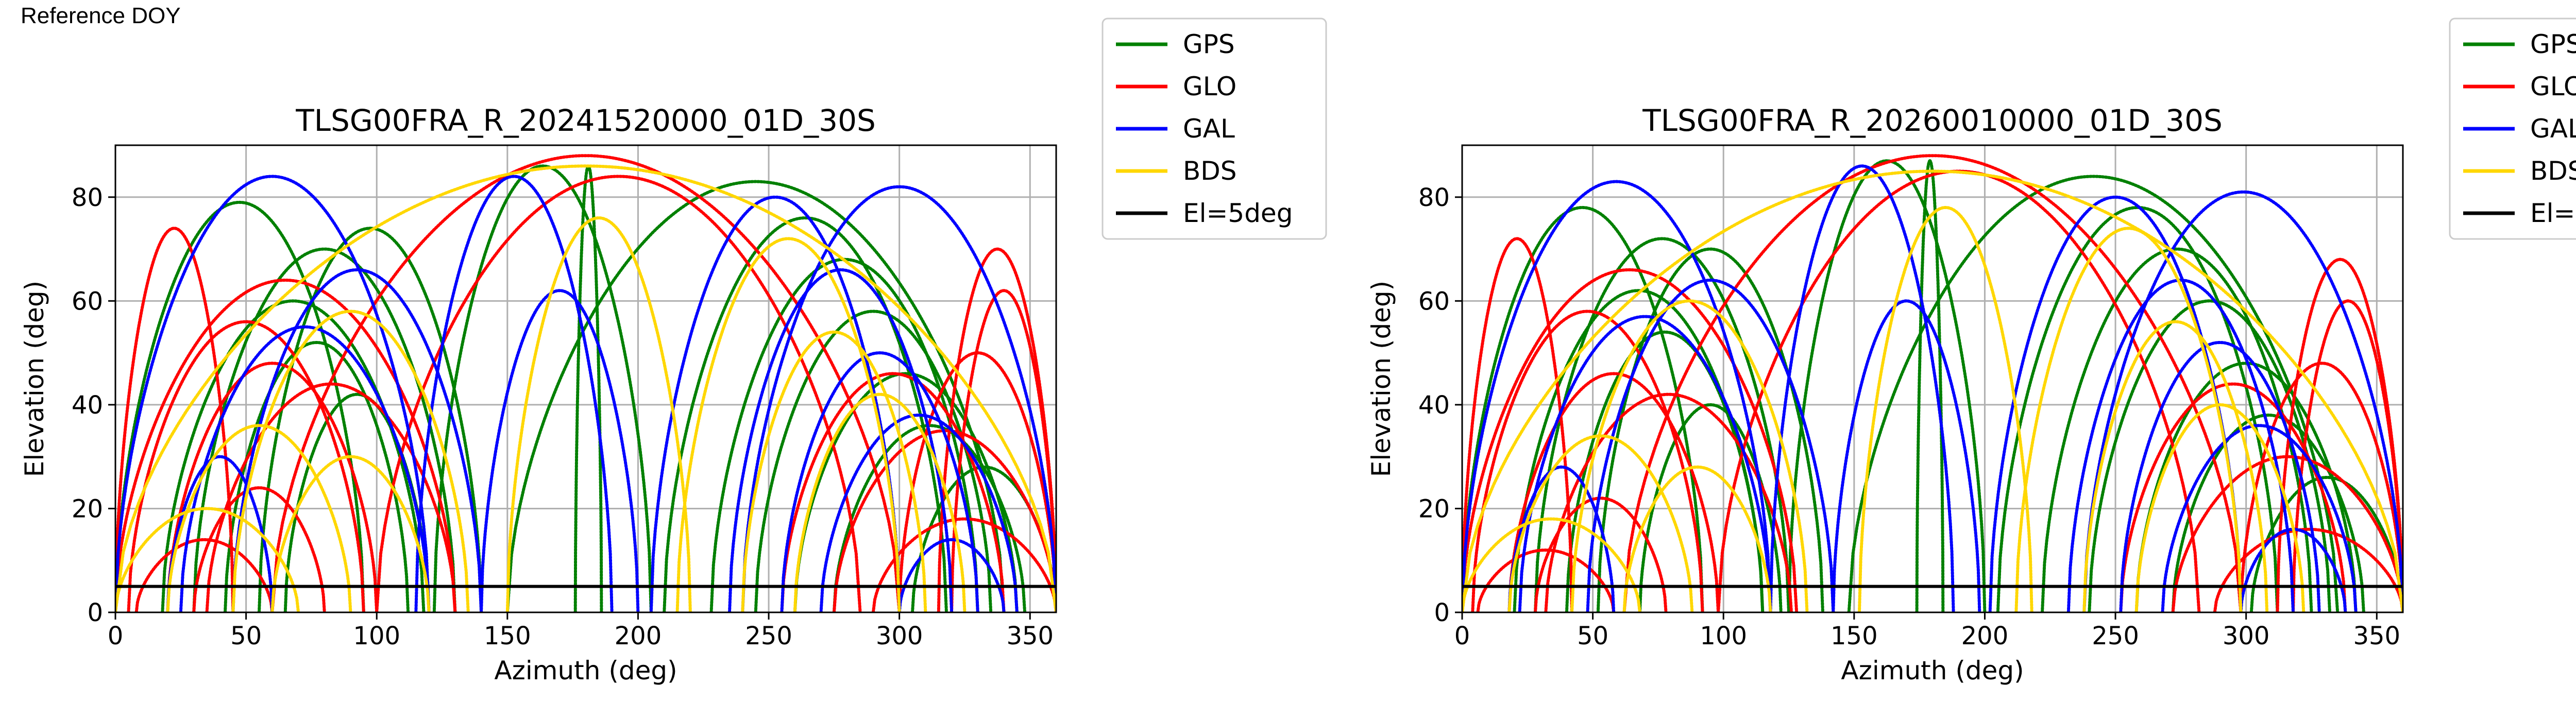 This screenshot has height=720, width=2576. I want to click on chart-title: TLSG00FRA_R_20241520000_01D_30S, so click(585, 120).